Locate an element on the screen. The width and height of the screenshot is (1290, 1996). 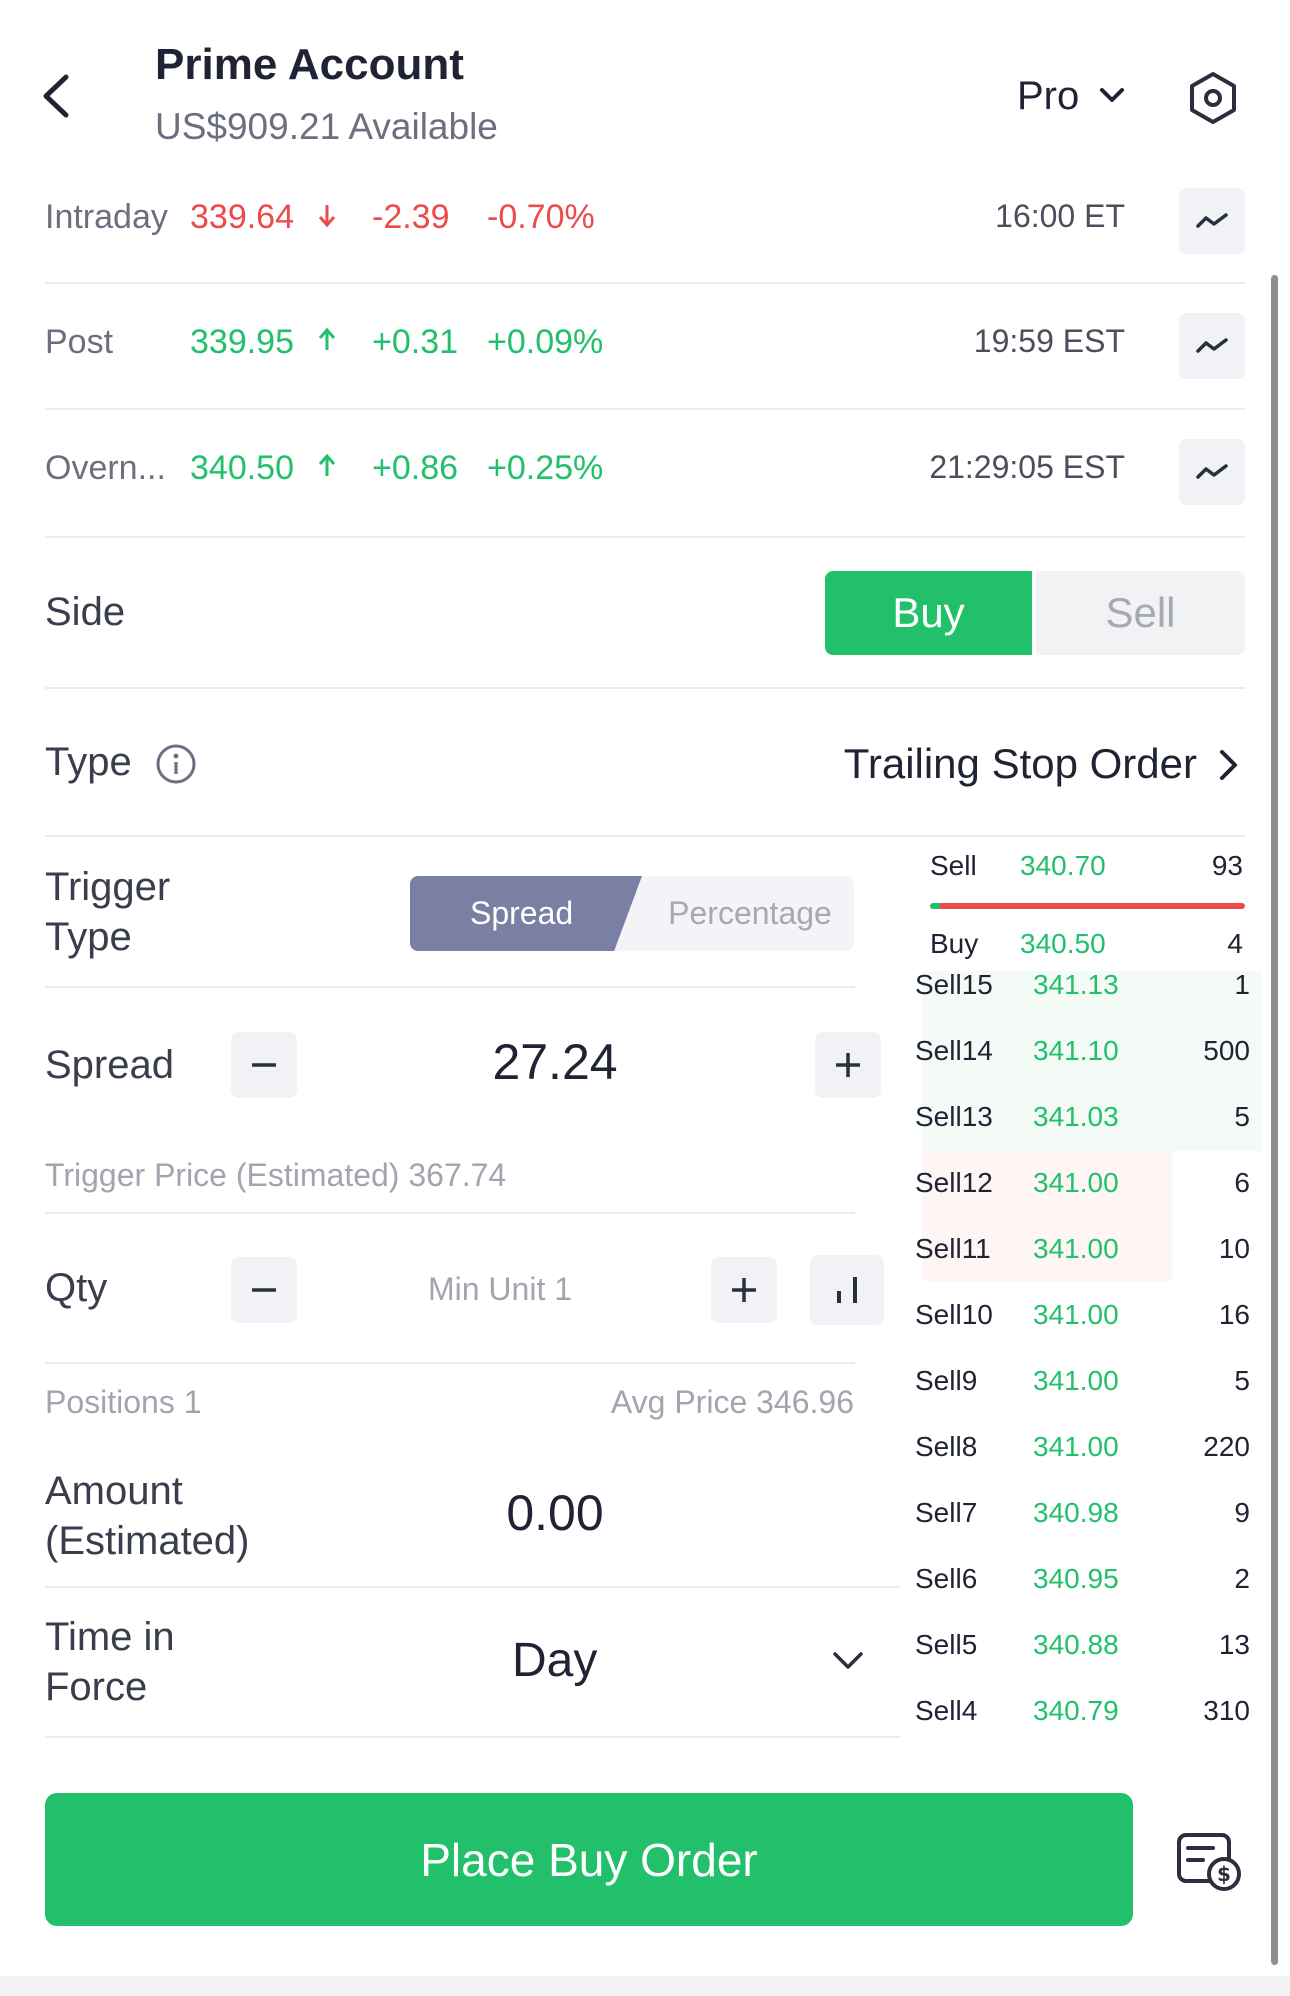
mode-dropdown: Pro is located at coordinates (1075, 97).